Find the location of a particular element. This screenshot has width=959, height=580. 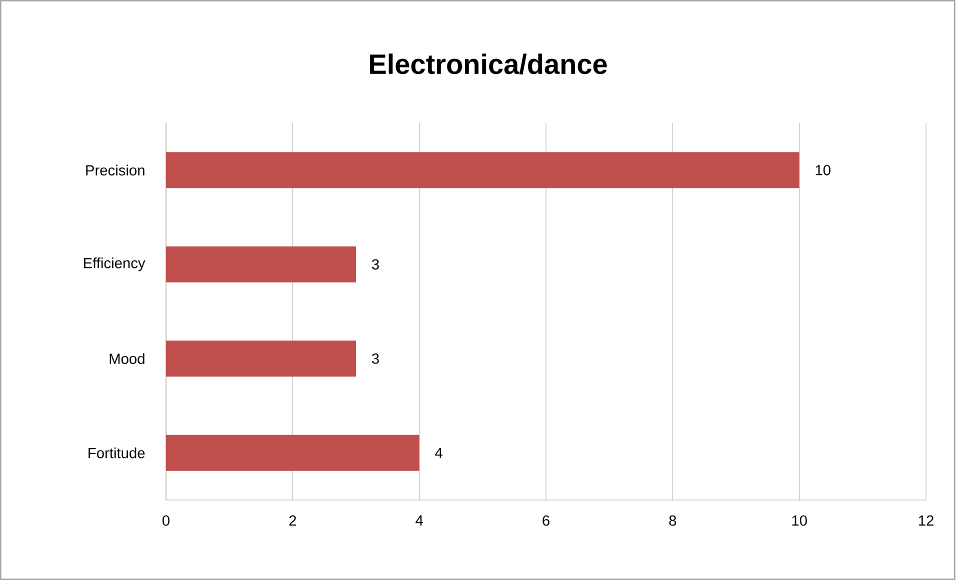

y-tick-label: Precision is located at coordinates (115, 170).